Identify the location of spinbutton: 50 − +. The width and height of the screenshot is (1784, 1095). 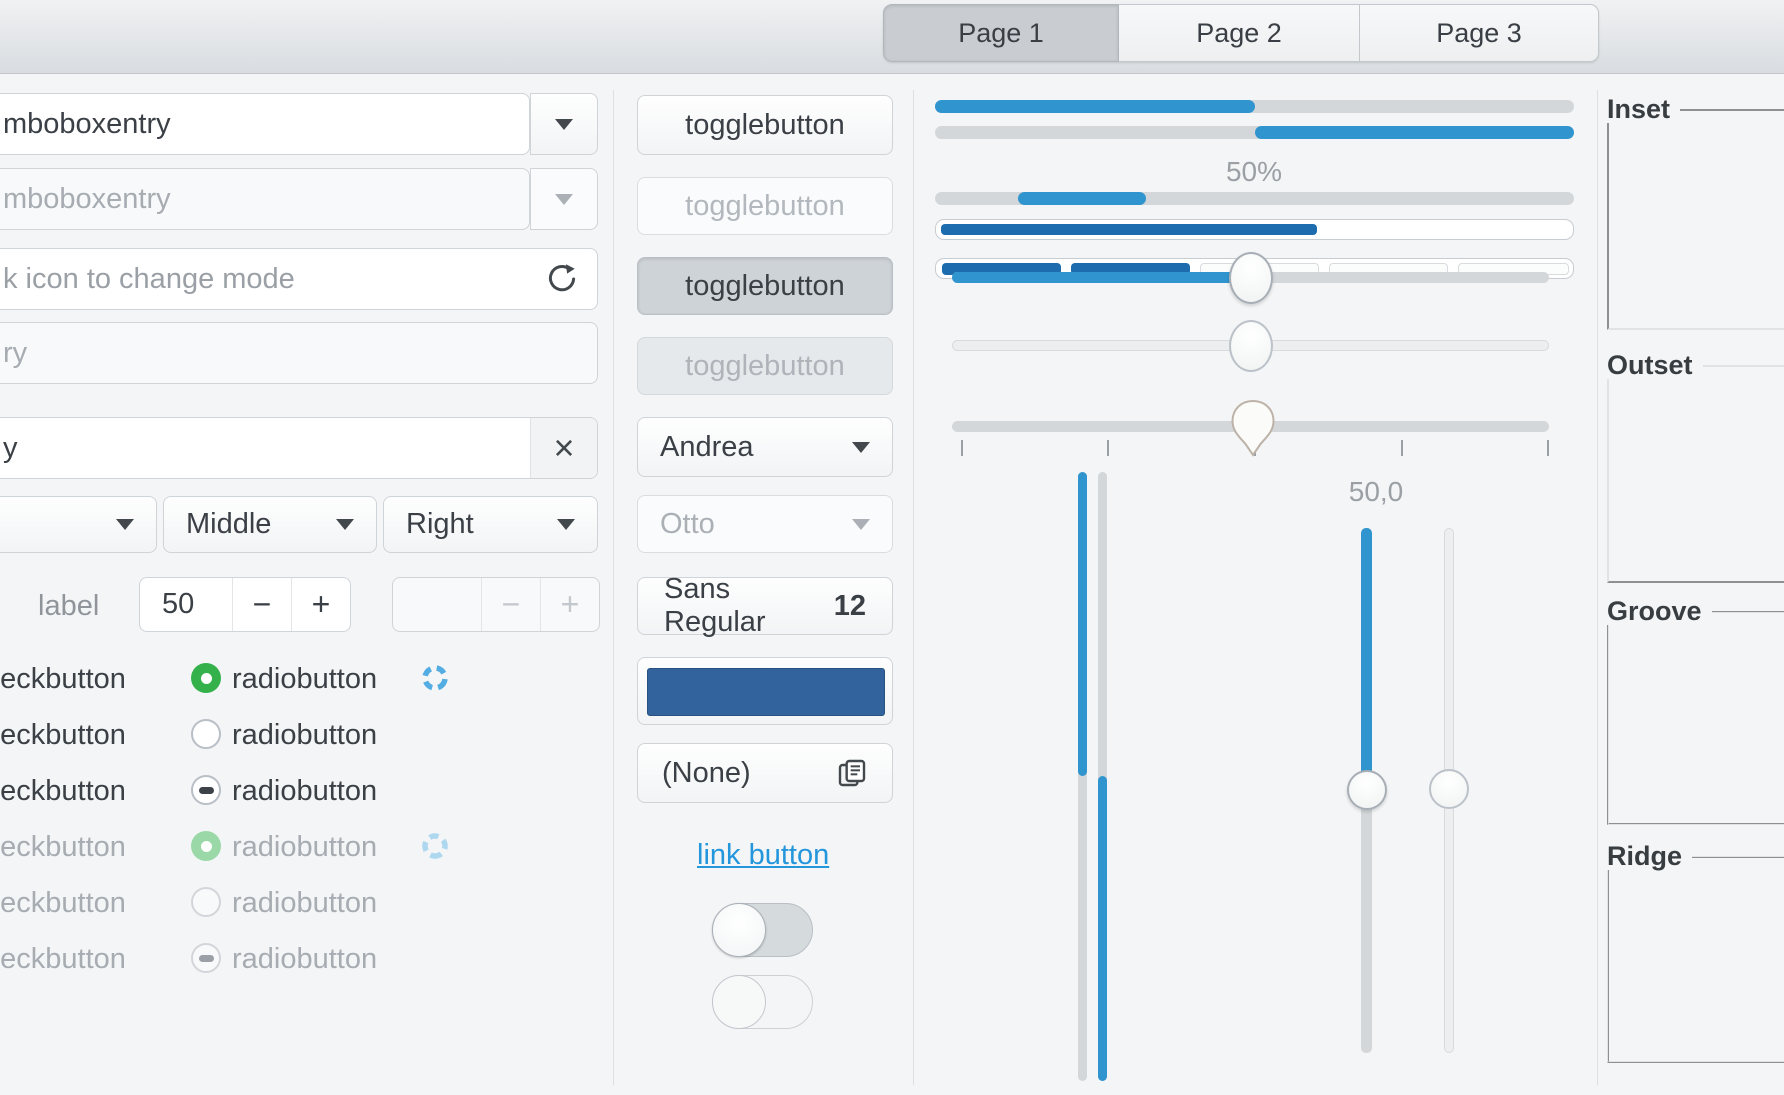
(245, 604).